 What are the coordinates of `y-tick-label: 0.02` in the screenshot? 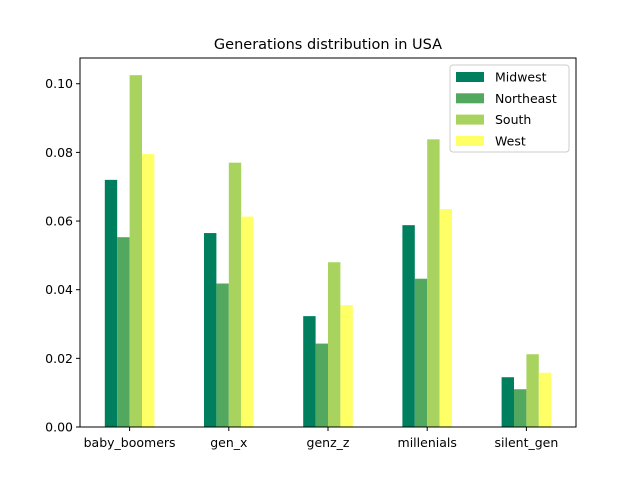 It's located at (59, 358).